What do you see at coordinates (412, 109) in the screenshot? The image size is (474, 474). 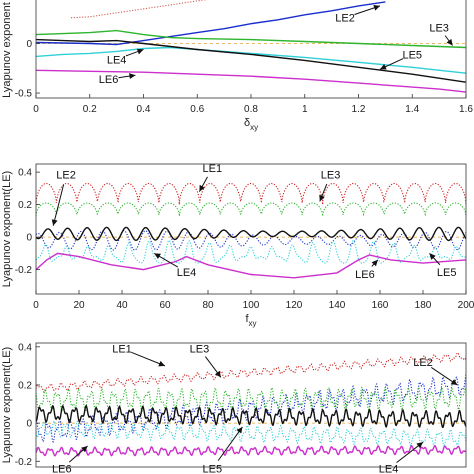 I see `x-tick-label: 1.4` at bounding box center [412, 109].